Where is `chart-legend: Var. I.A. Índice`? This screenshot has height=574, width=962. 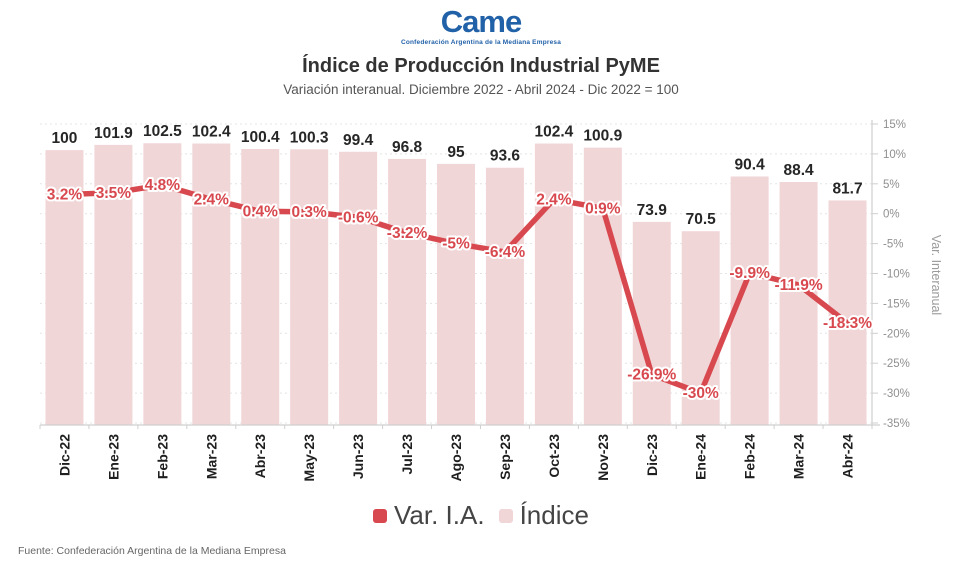 chart-legend: Var. I.A. Índice is located at coordinates (481, 515).